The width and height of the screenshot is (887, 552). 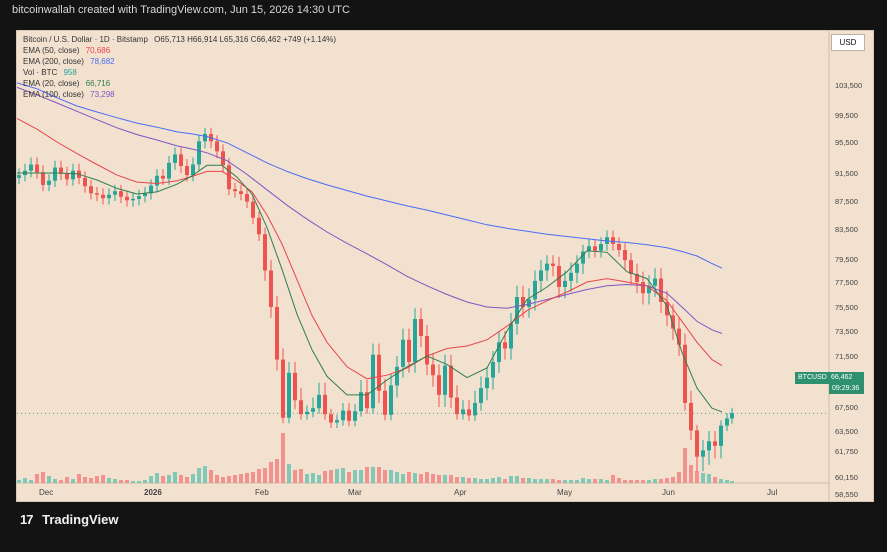 What do you see at coordinates (846, 173) in the screenshot?
I see `price-tick-label: 91,500` at bounding box center [846, 173].